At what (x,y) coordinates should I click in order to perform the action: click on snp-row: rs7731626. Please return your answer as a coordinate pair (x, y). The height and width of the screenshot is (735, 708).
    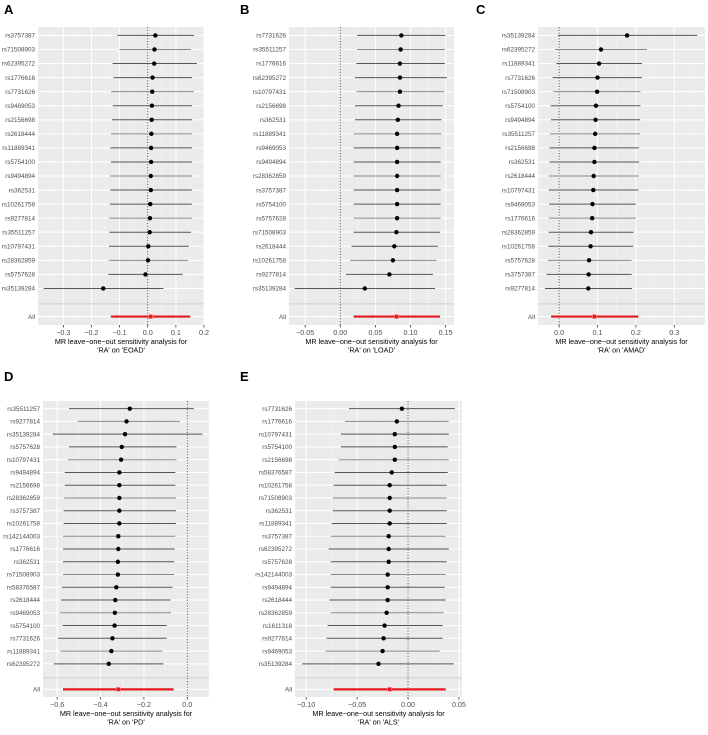
    Looking at the image, I should click on (88, 639).